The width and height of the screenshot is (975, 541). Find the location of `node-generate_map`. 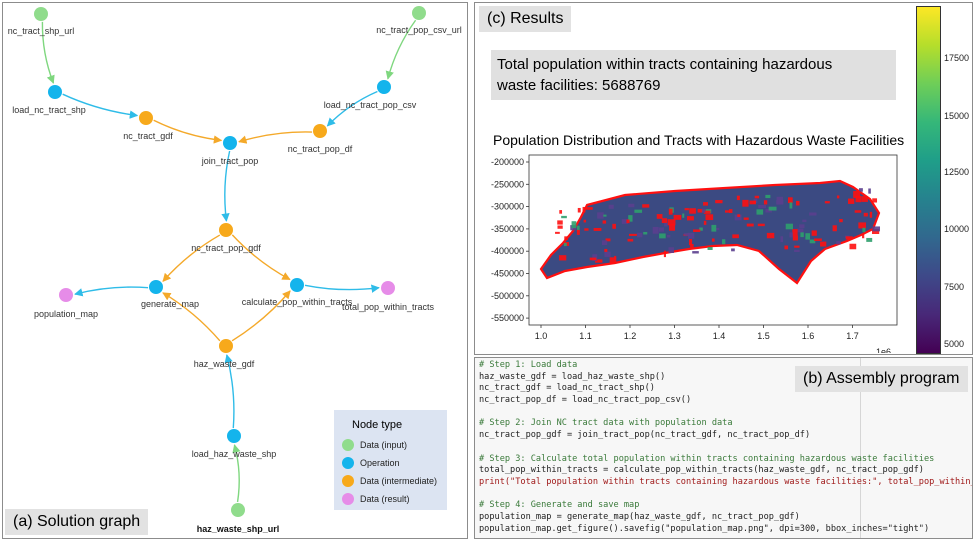

node-generate_map is located at coordinates (156, 287).